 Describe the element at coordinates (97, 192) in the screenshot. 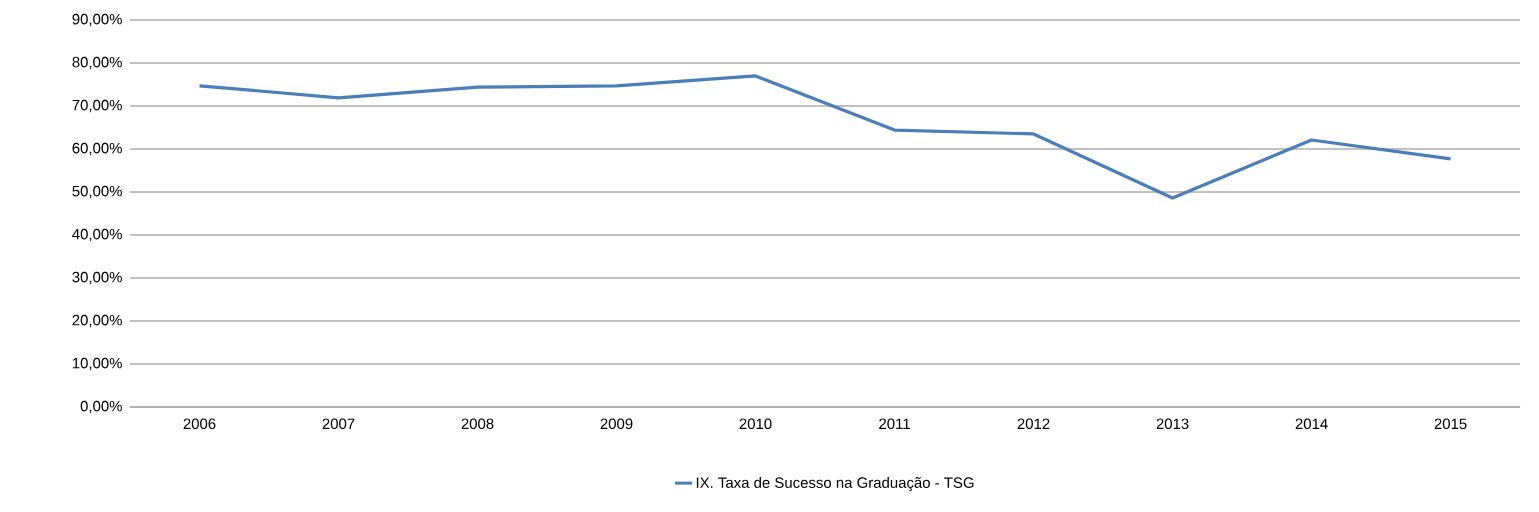

I see `y-tick-label: 50,00%` at that location.